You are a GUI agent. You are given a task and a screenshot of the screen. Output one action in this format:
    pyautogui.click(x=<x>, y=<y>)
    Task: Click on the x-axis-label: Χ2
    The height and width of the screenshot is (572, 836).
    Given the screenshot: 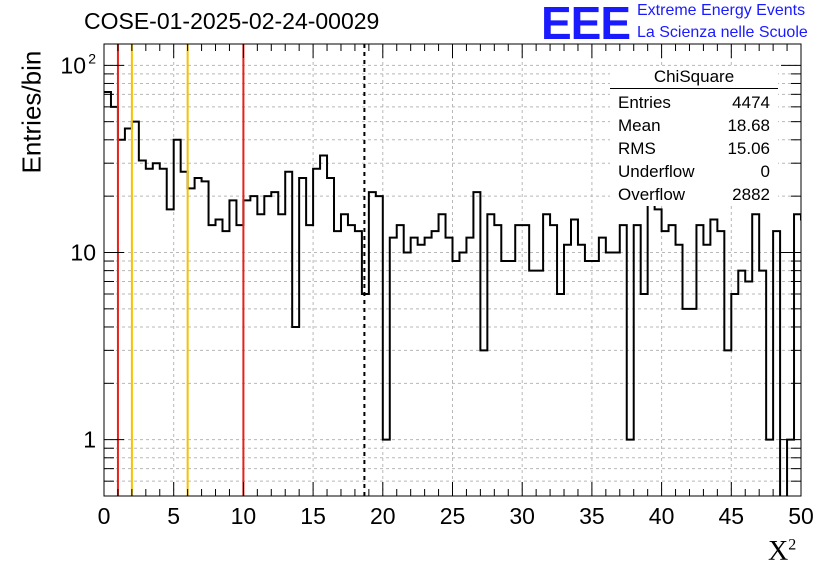 What is the action you would take?
    pyautogui.click(x=782, y=552)
    